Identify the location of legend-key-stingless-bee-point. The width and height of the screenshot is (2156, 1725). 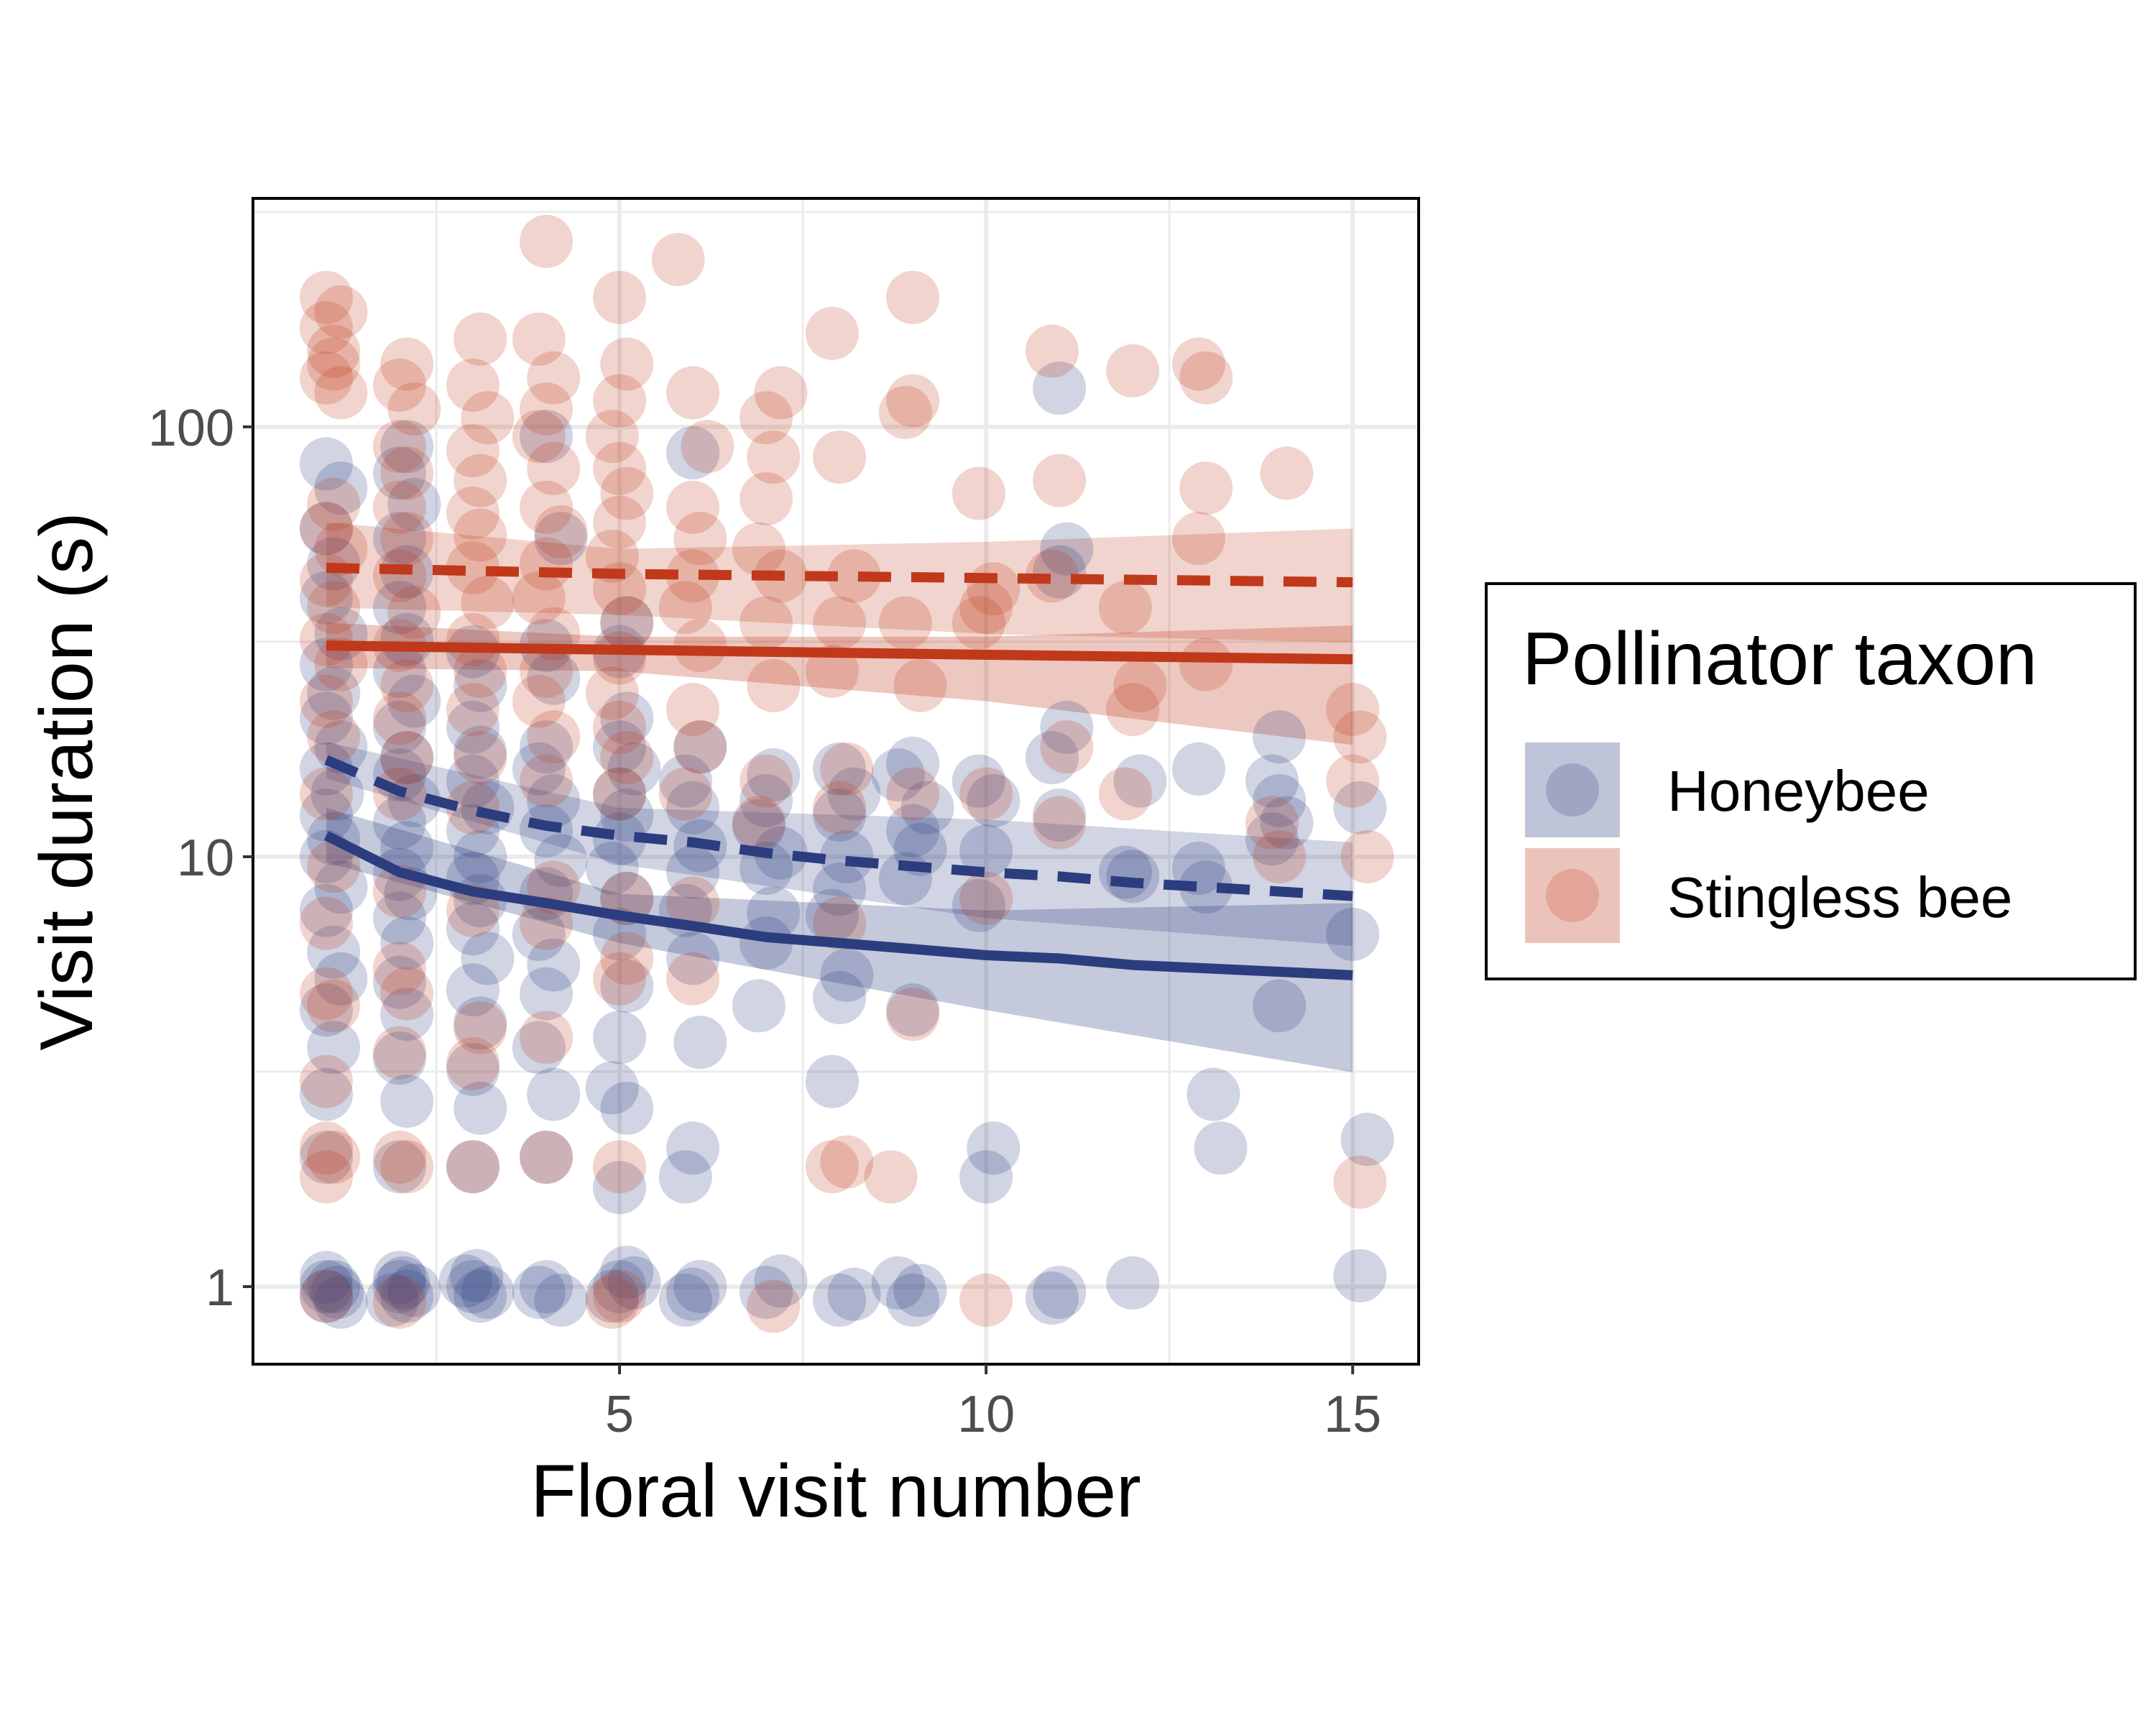
(1572, 895).